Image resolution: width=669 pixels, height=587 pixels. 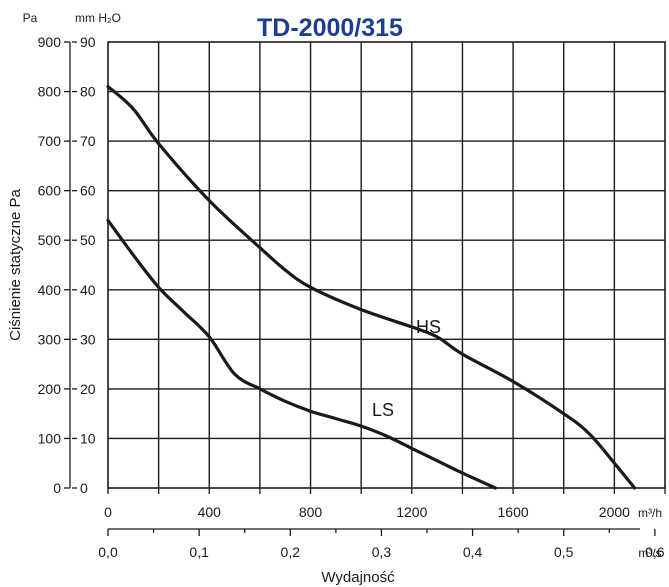 What do you see at coordinates (30, 18) in the screenshot?
I see `y-unit-left: Pa` at bounding box center [30, 18].